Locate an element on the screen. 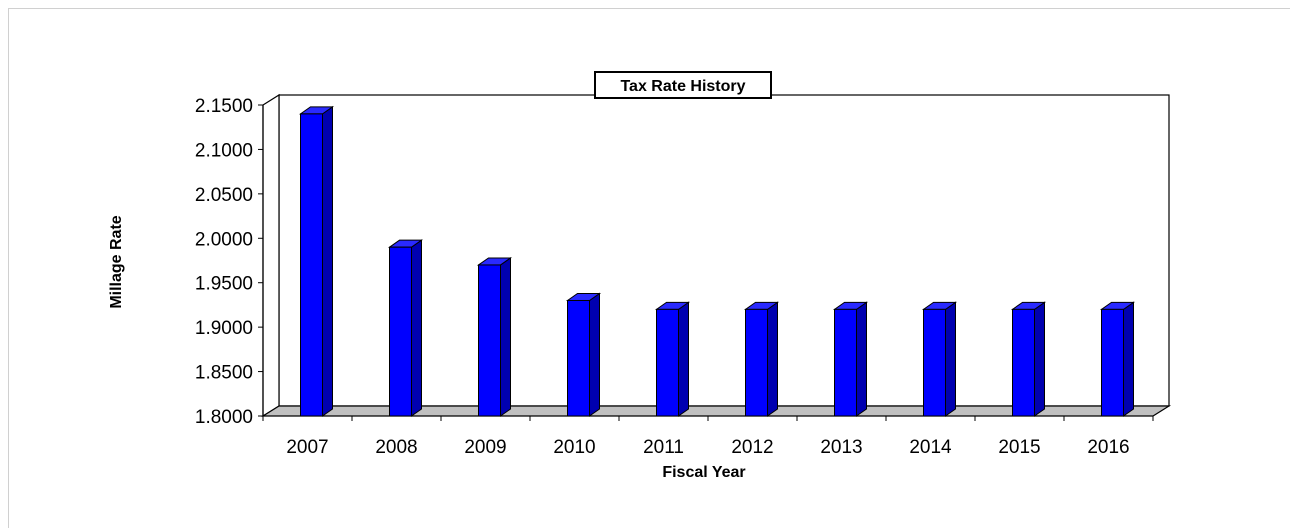 The image size is (1291, 529). x-tick-label: 2008 is located at coordinates (396, 447).